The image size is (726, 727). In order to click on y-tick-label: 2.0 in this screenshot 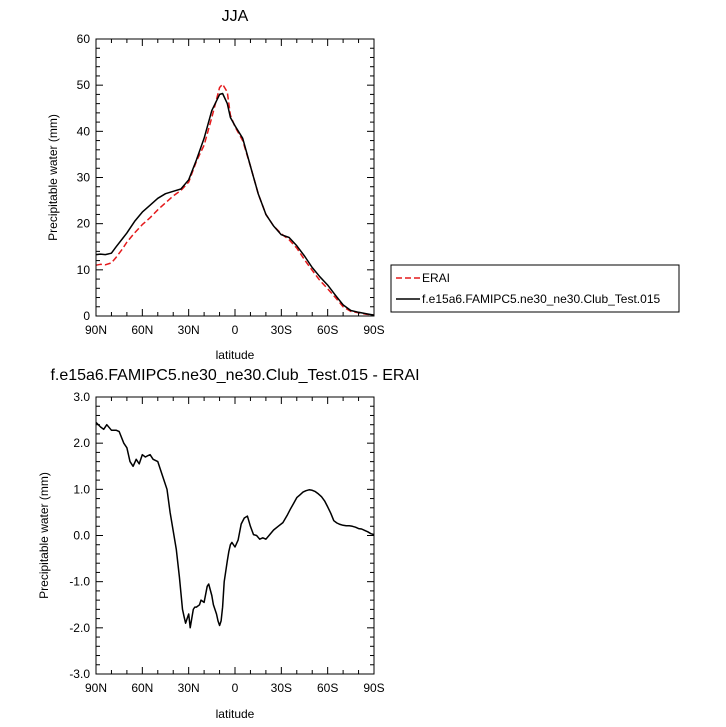, I will do `click(81, 443)`.